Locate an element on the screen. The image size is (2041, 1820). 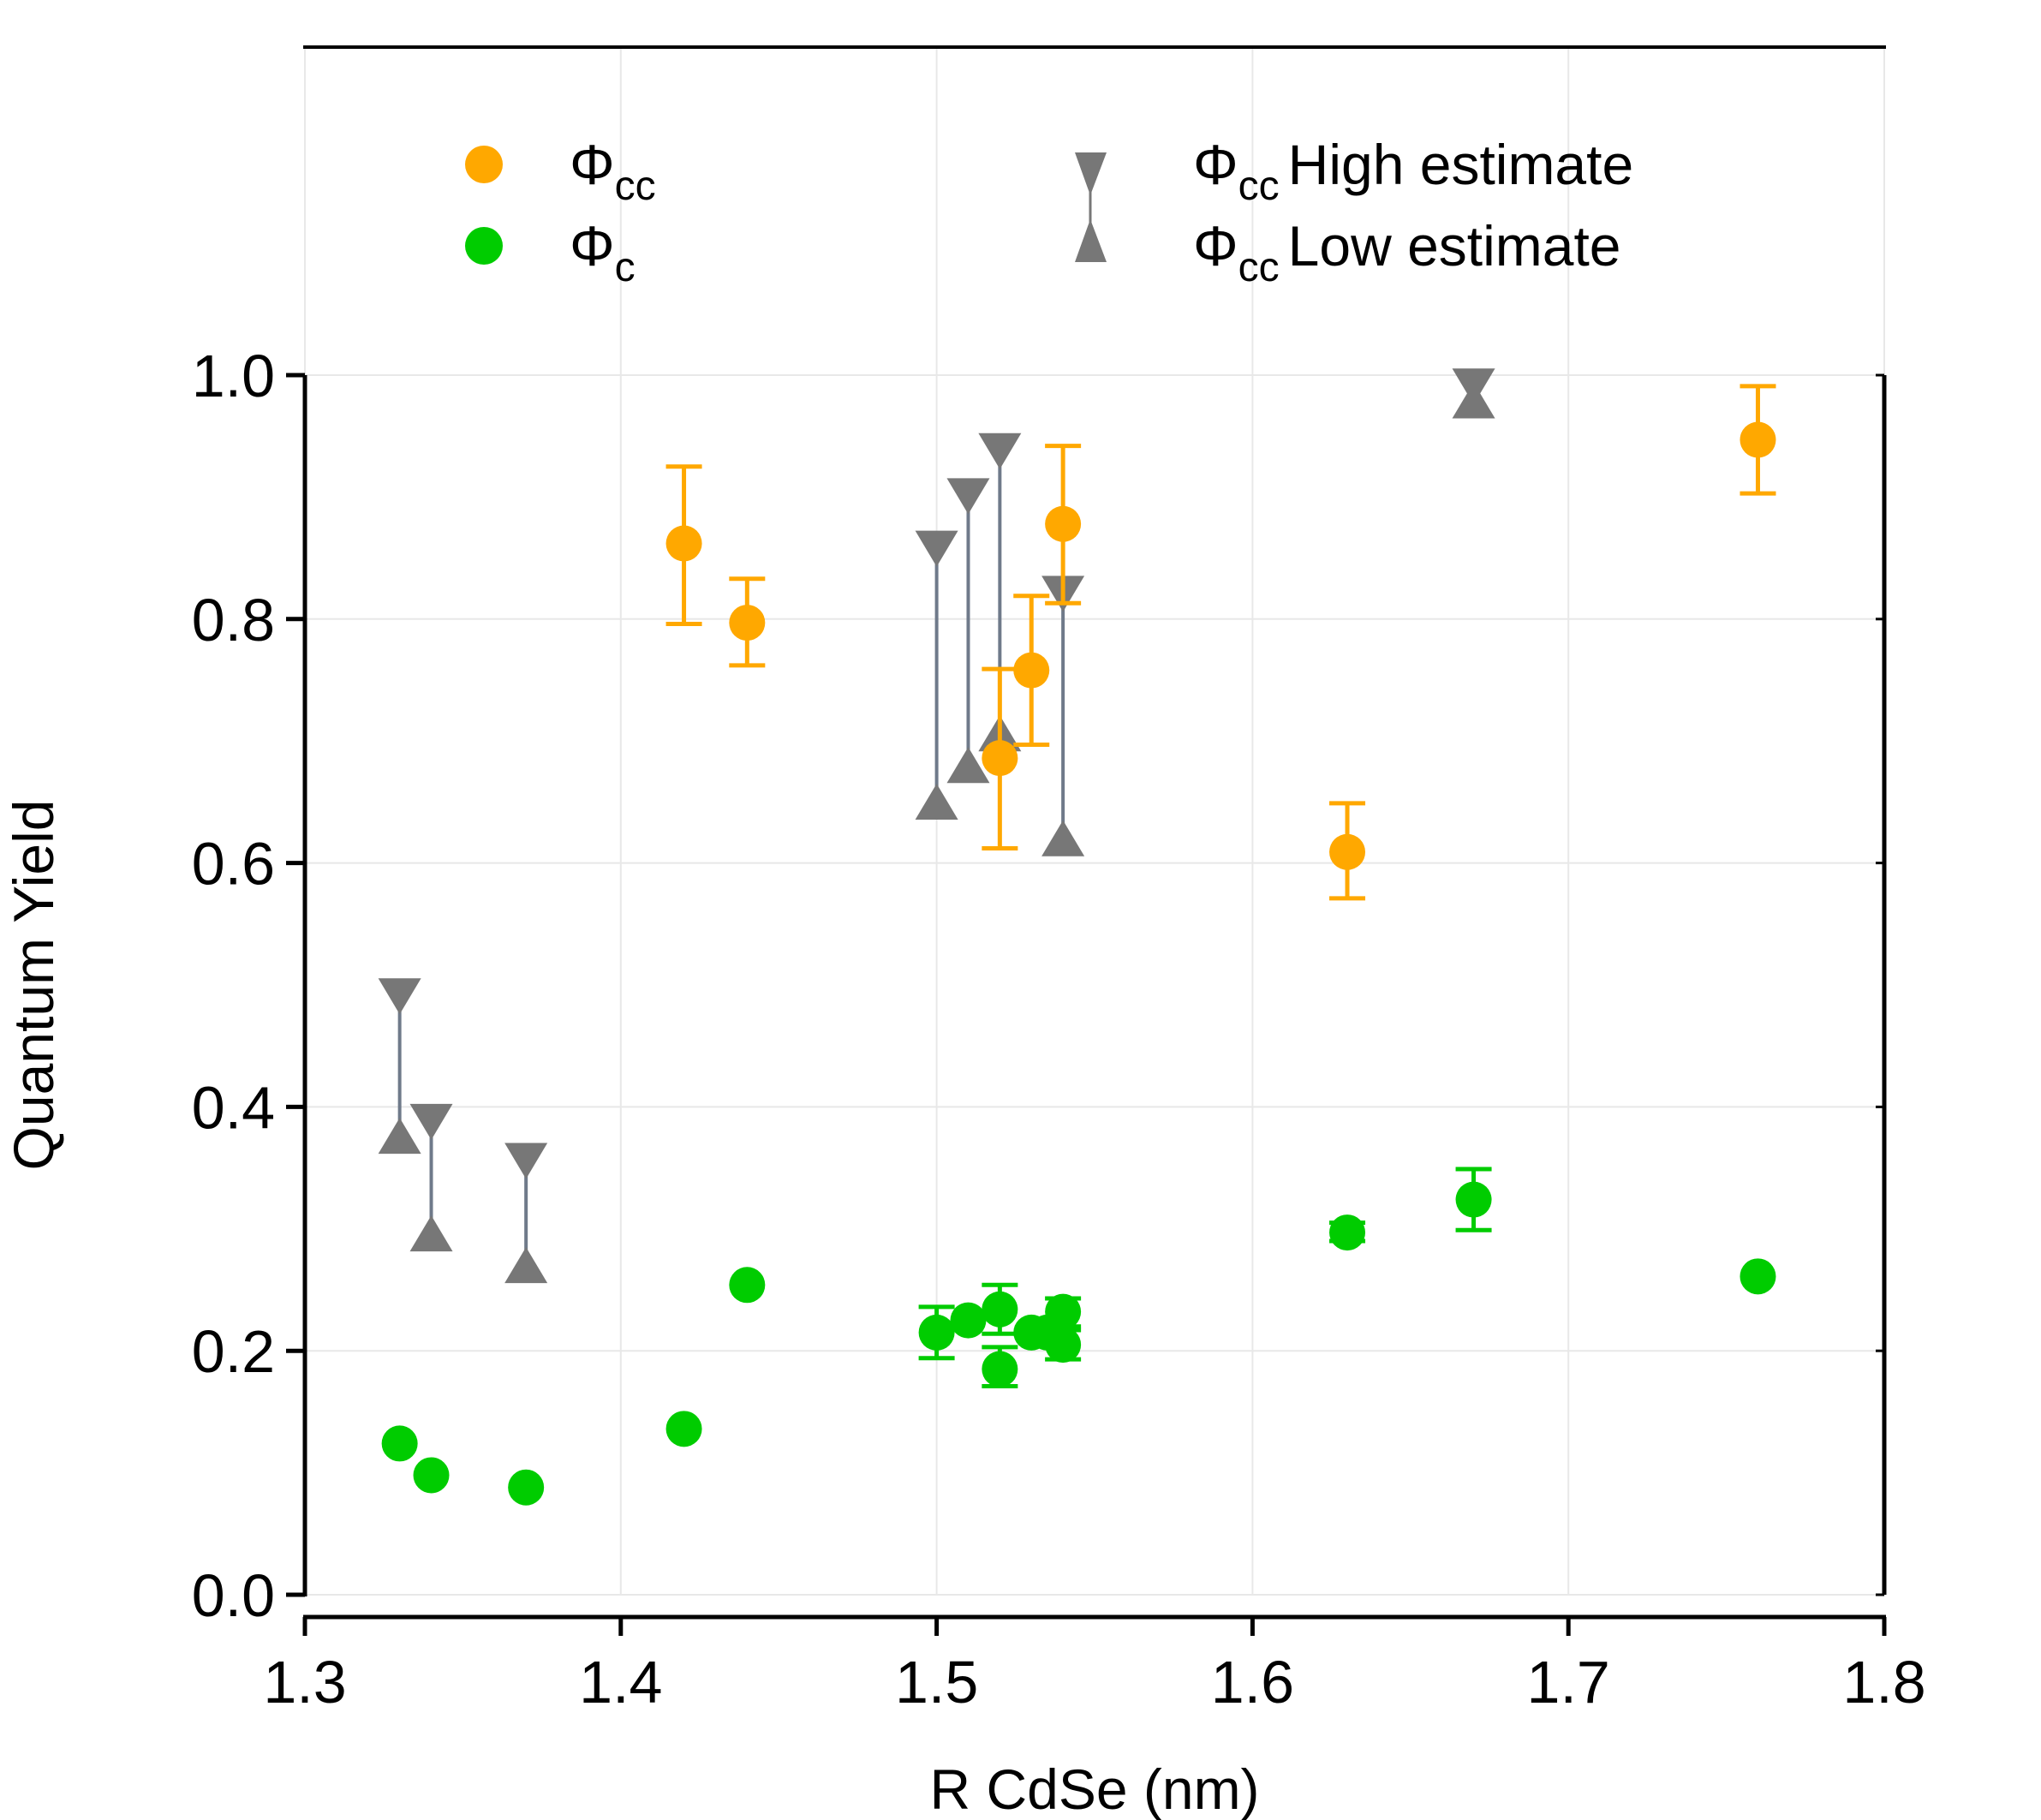
legend-marker-cc is located at coordinates (484, 164).